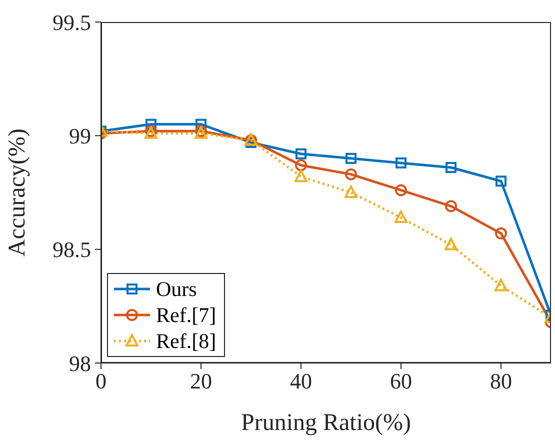 The width and height of the screenshot is (555, 440). What do you see at coordinates (80, 135) in the screenshot?
I see `y-tick-label: 99` at bounding box center [80, 135].